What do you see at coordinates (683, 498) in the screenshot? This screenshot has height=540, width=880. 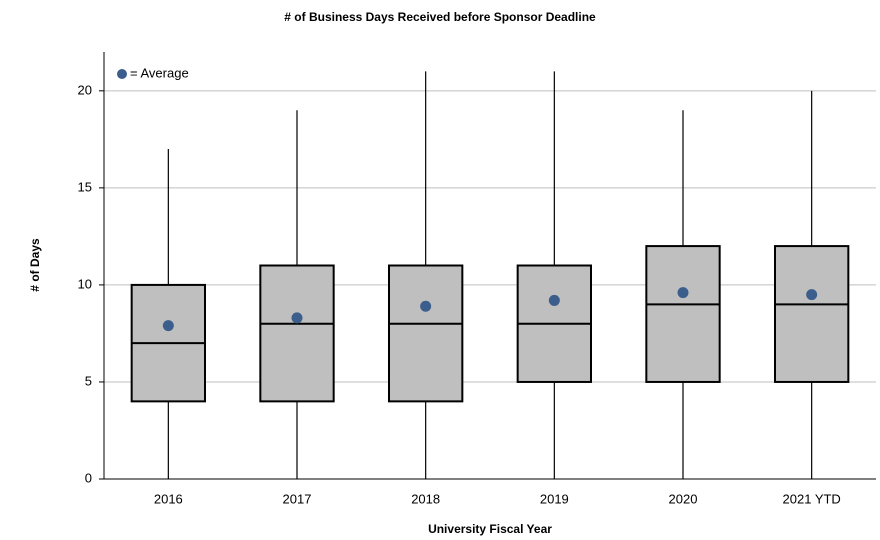 I see `x-tick-label: 2020` at bounding box center [683, 498].